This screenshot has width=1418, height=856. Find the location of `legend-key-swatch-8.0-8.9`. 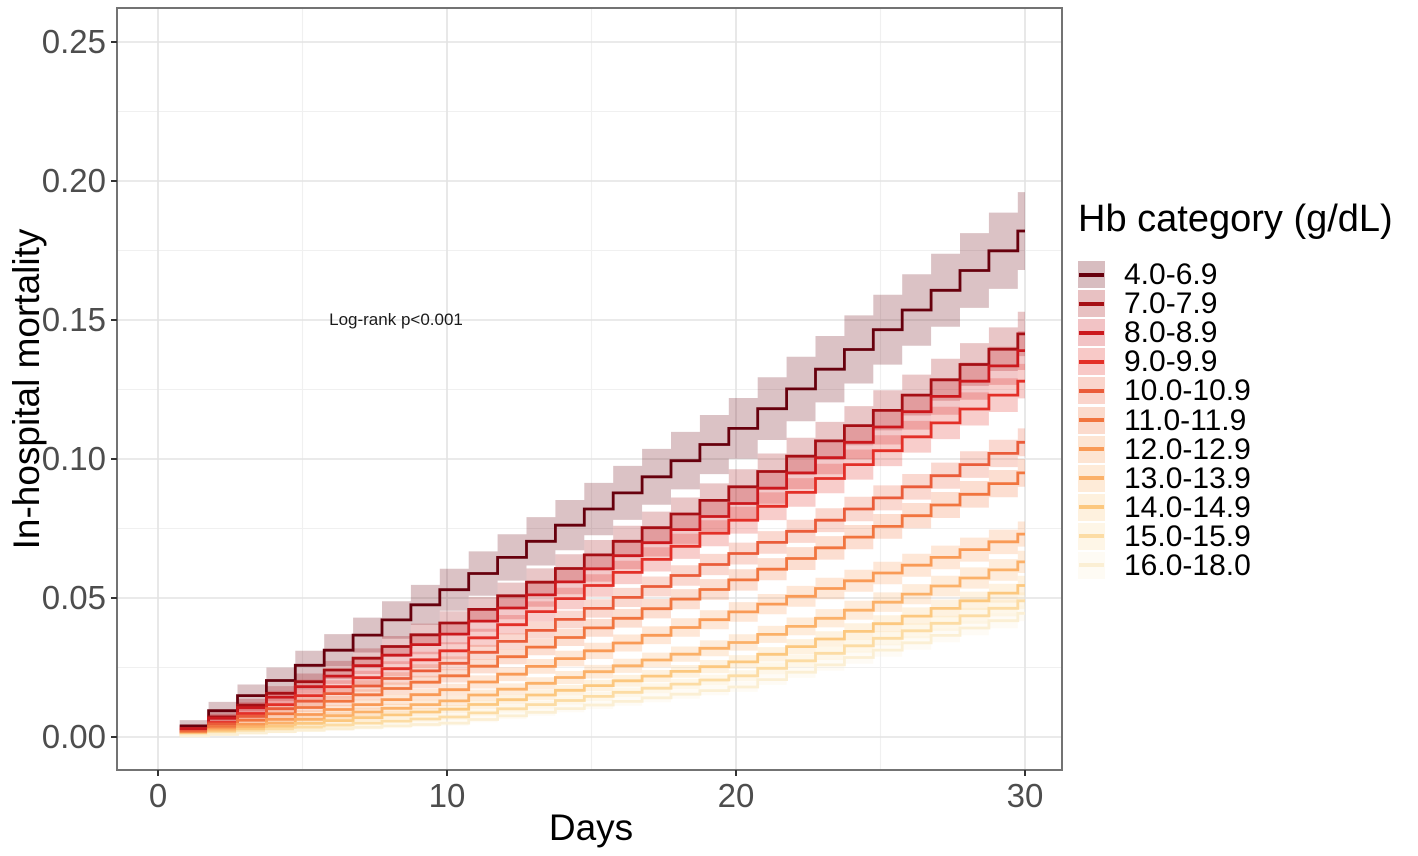

legend-key-swatch-8.0-8.9 is located at coordinates (1091, 333).